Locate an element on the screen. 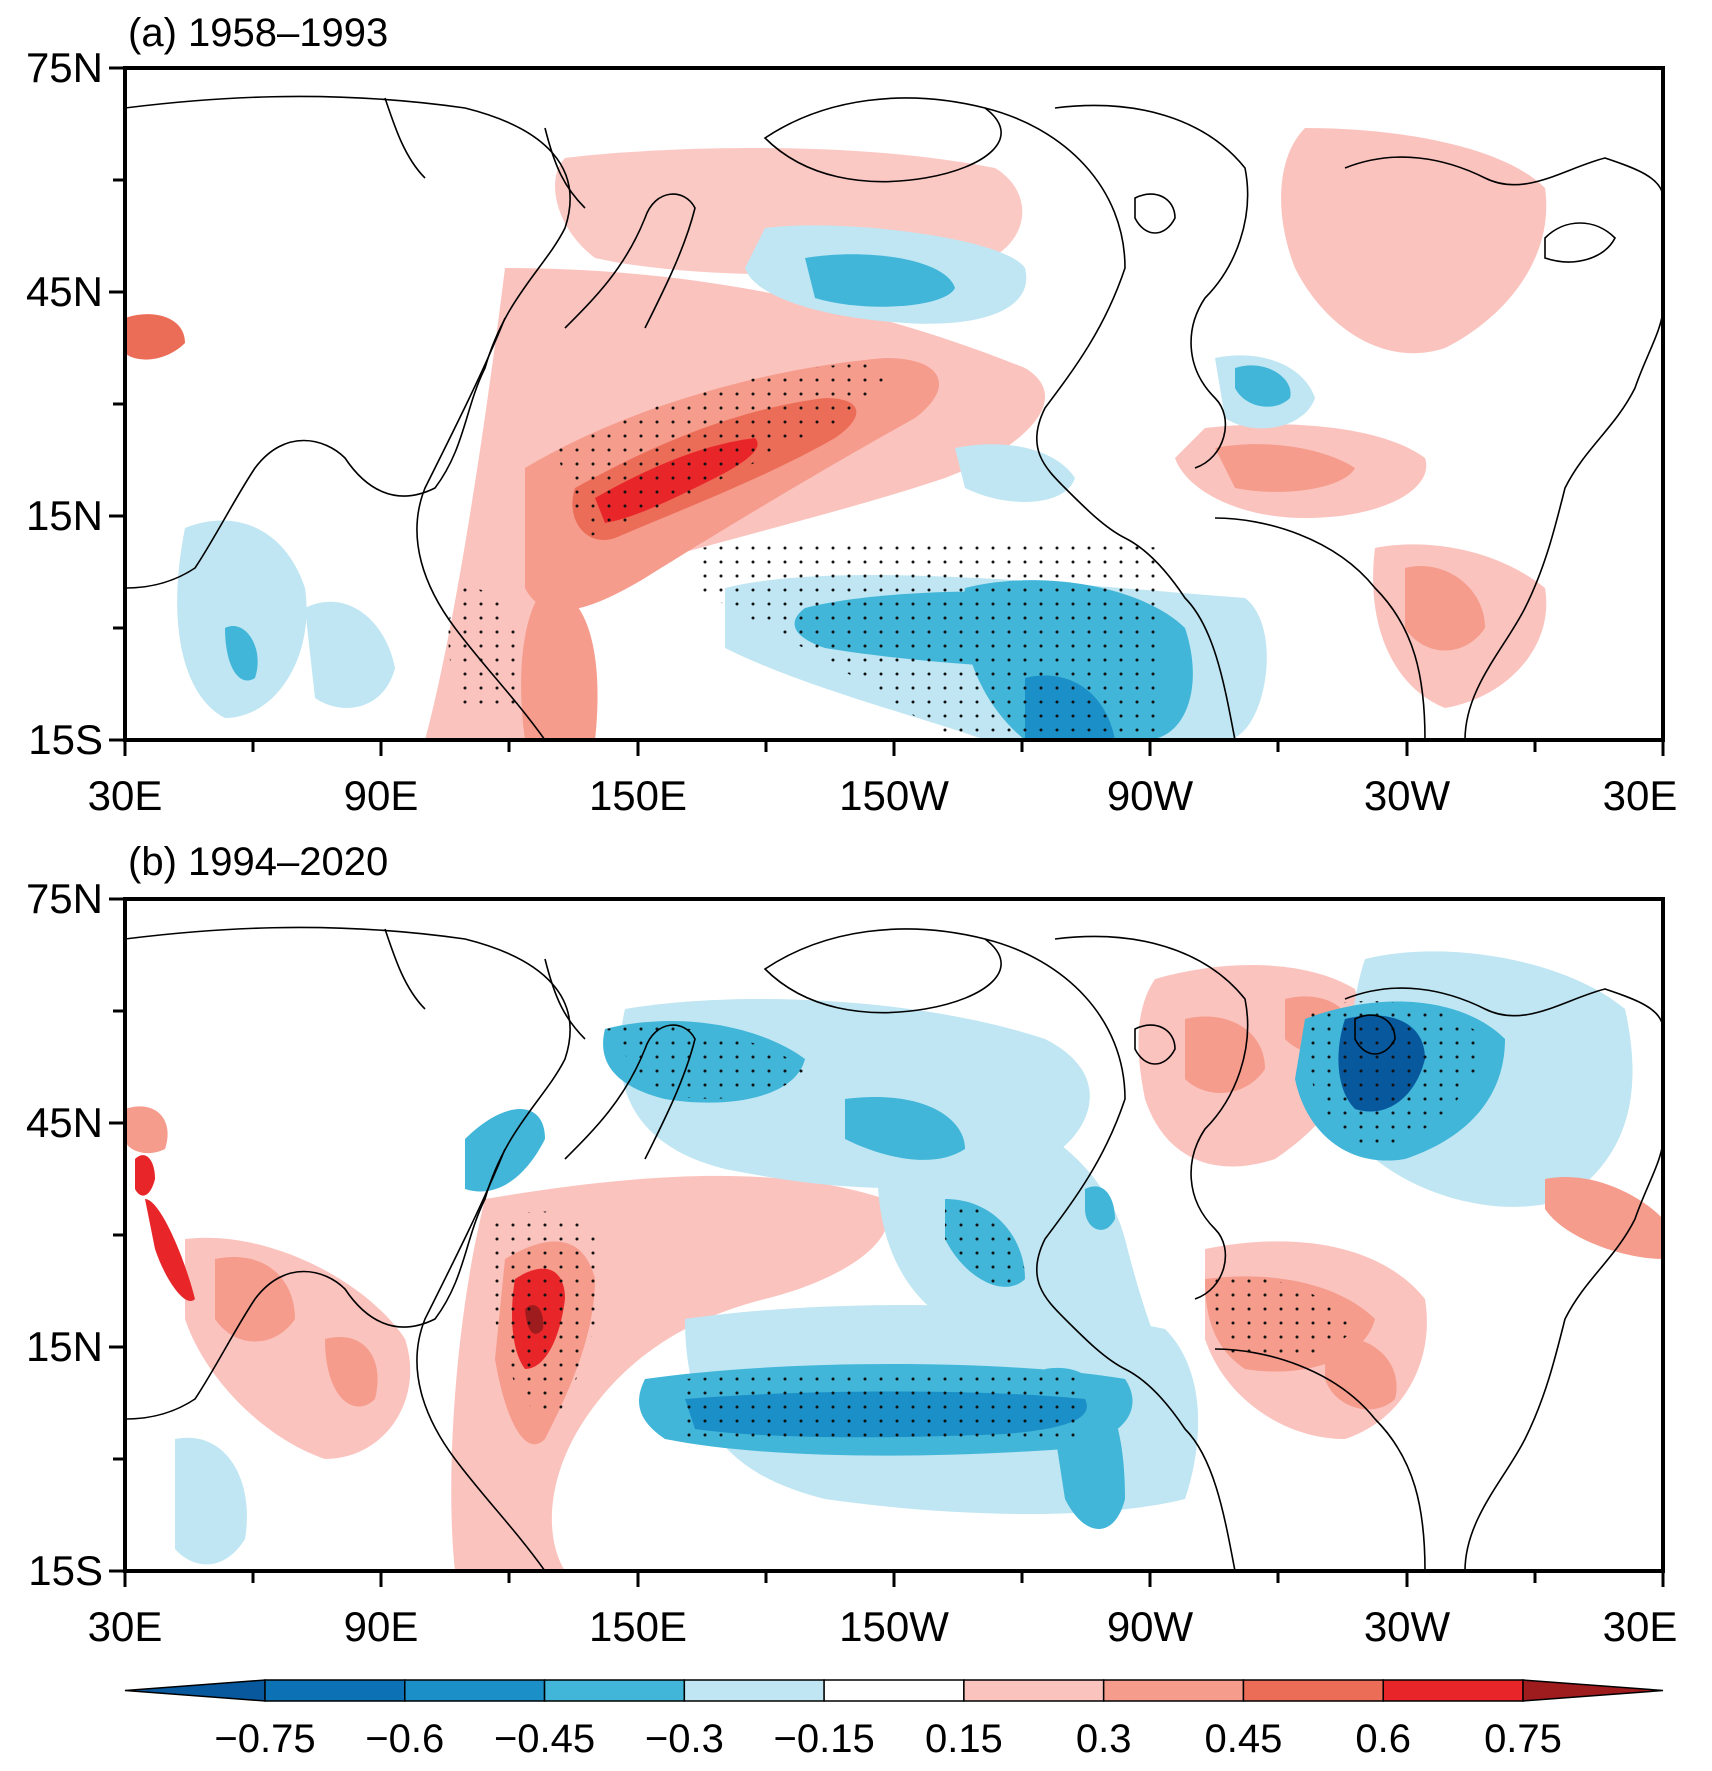 This screenshot has width=1712, height=1771. panel-a-lat-label: 45N is located at coordinates (64, 291).